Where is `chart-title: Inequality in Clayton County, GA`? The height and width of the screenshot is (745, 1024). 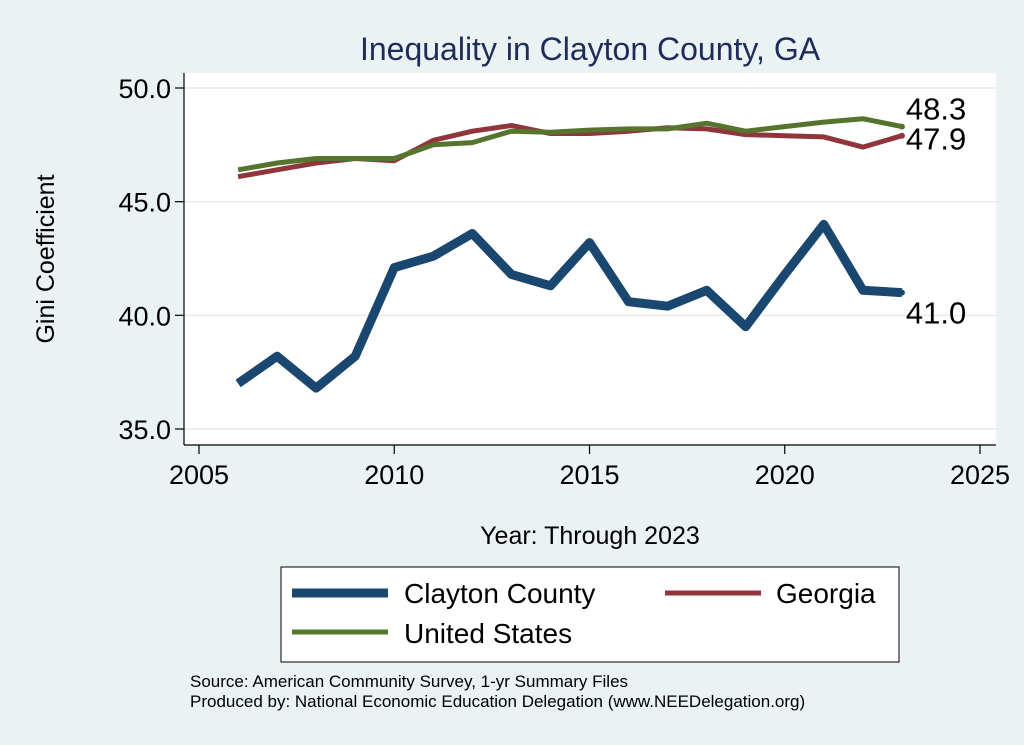 chart-title: Inequality in Clayton County, GA is located at coordinates (590, 49).